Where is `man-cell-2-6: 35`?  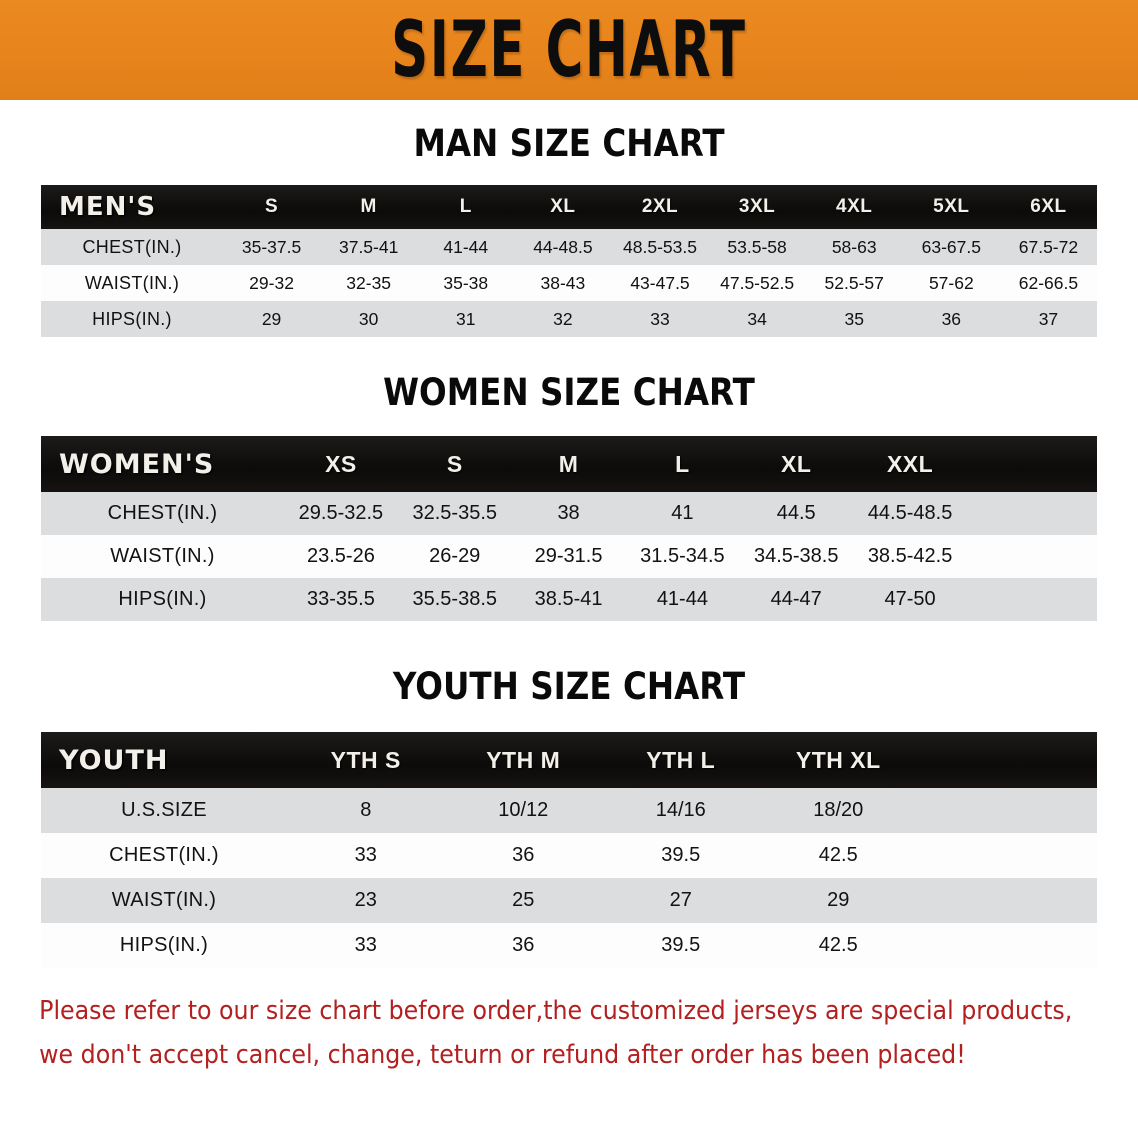 man-cell-2-6: 35 is located at coordinates (854, 318).